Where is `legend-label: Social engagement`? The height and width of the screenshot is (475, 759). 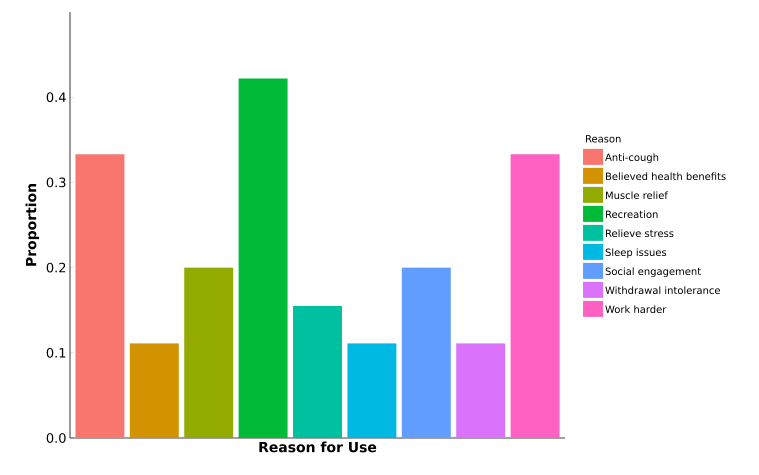
legend-label: Social engagement is located at coordinates (653, 272).